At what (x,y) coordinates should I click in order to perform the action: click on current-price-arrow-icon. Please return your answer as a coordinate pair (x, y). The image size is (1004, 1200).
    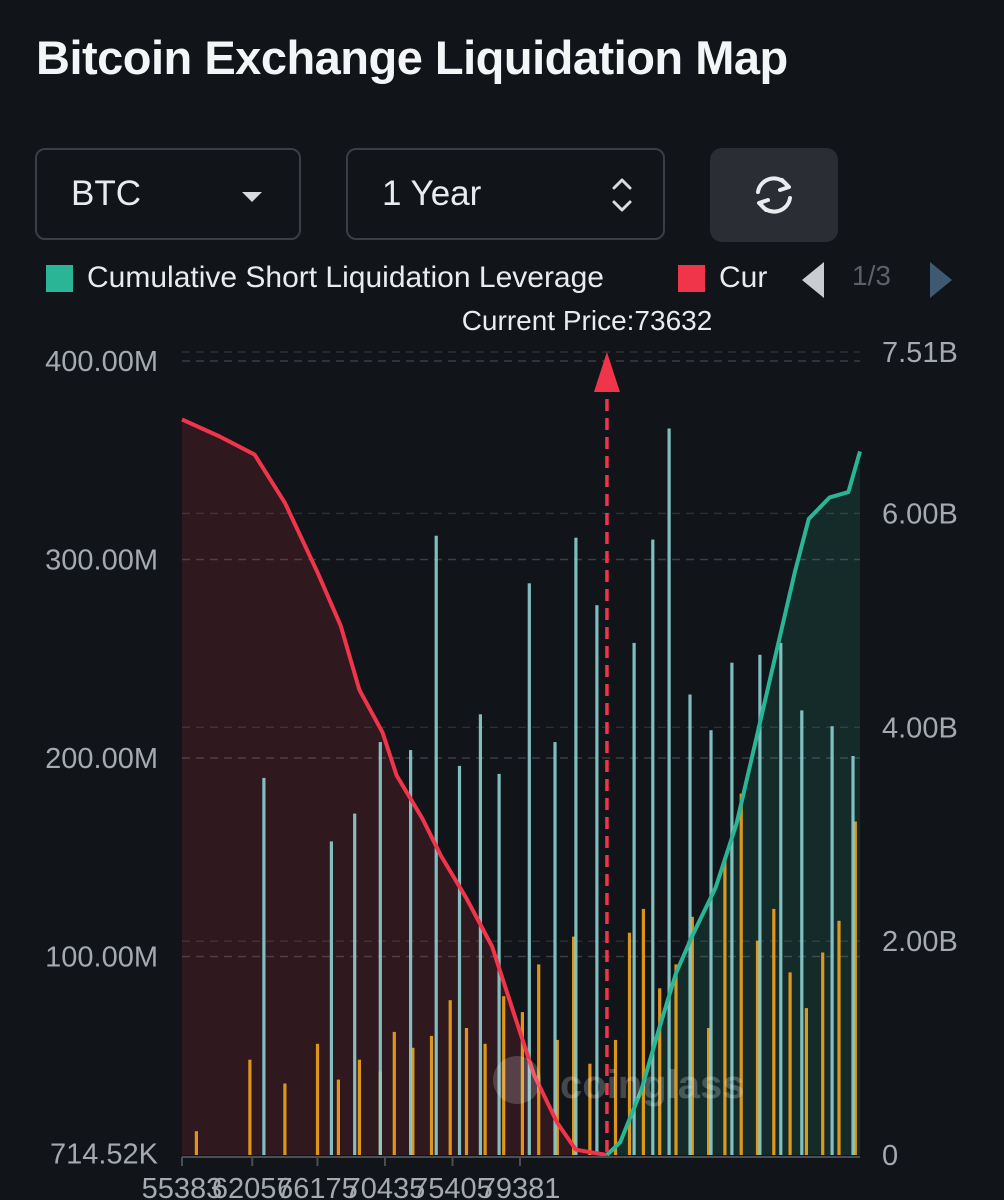
    Looking at the image, I should click on (606, 372).